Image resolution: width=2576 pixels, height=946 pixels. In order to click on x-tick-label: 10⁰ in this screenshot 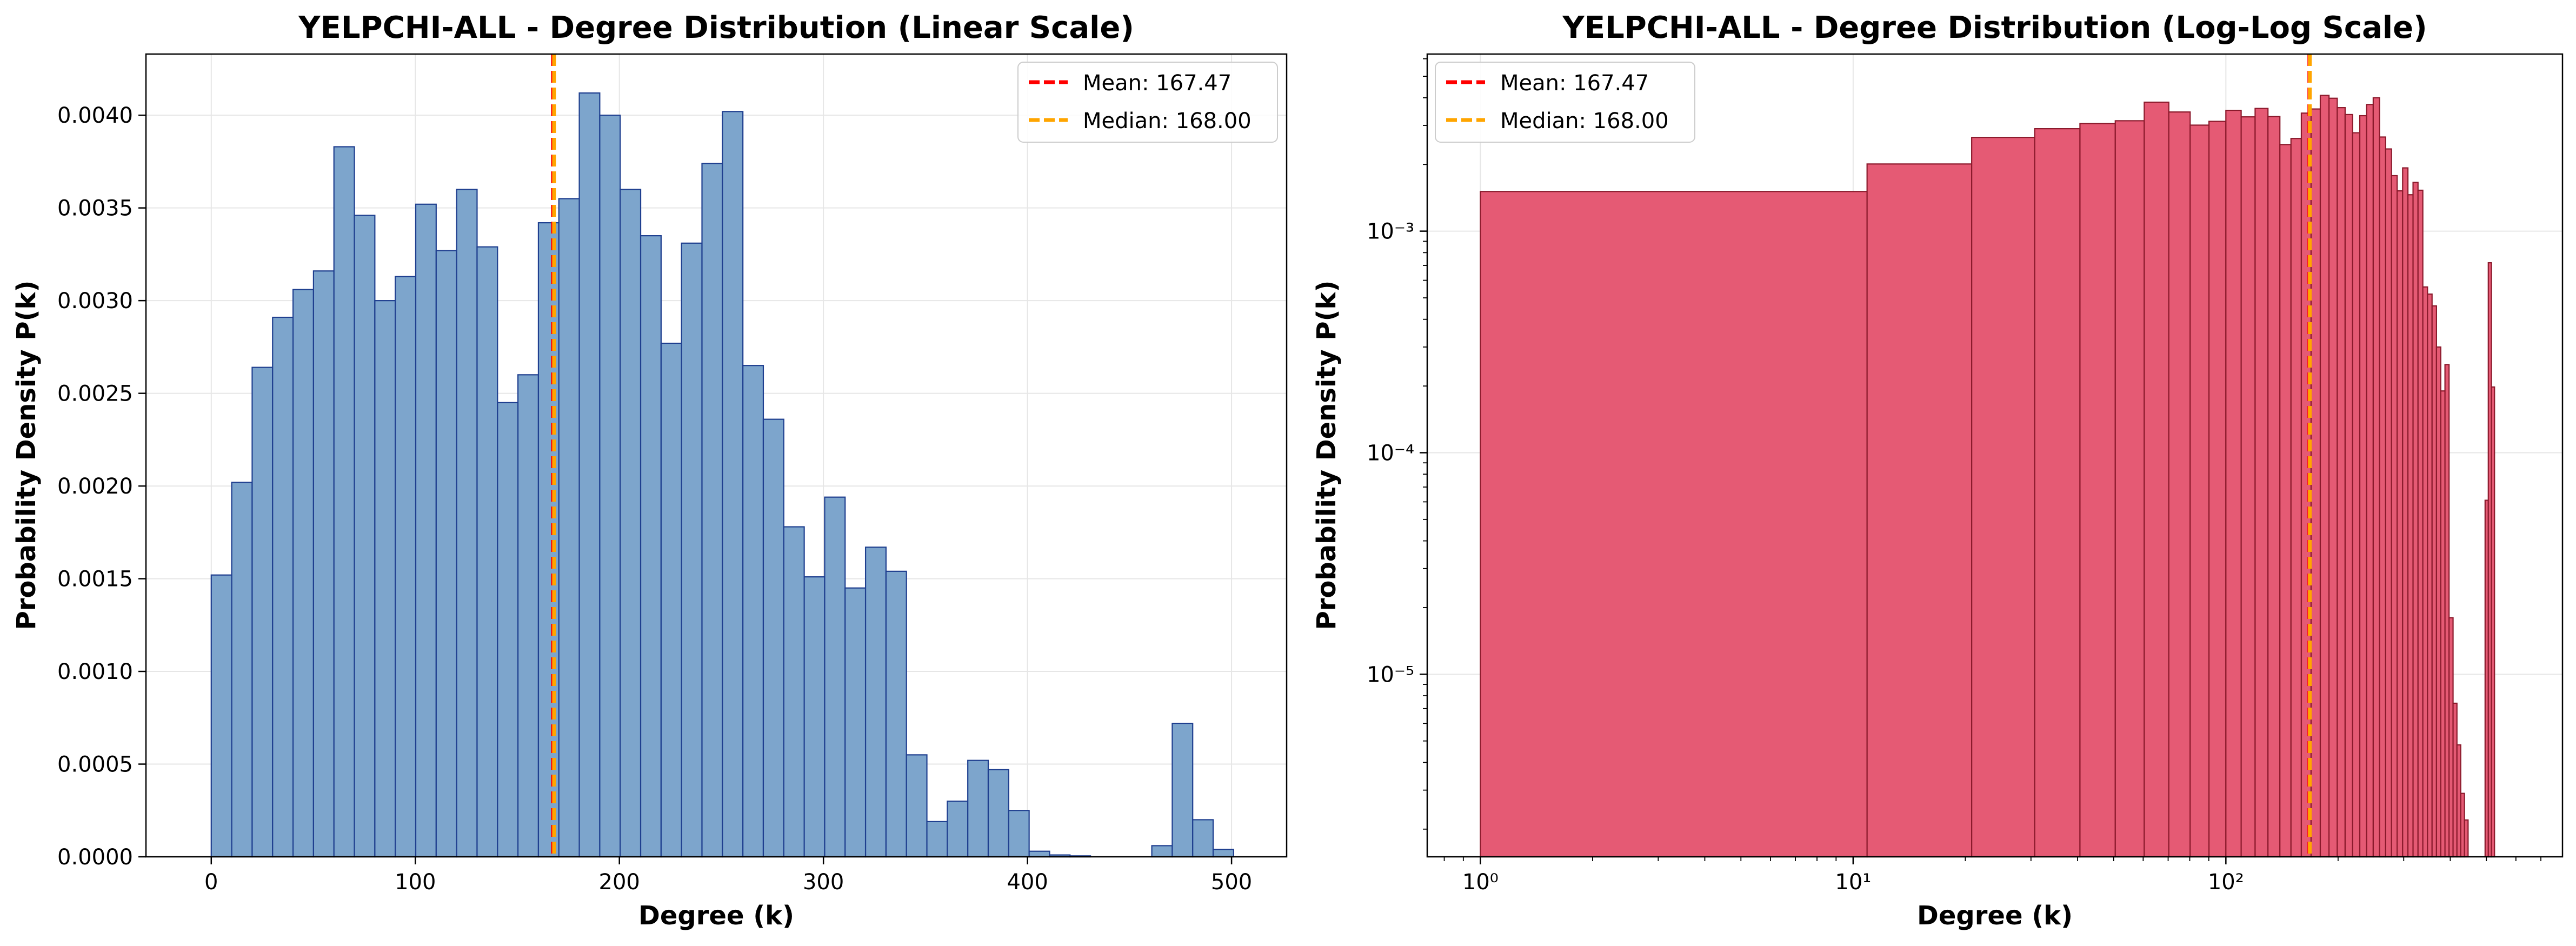, I will do `click(1480, 882)`.